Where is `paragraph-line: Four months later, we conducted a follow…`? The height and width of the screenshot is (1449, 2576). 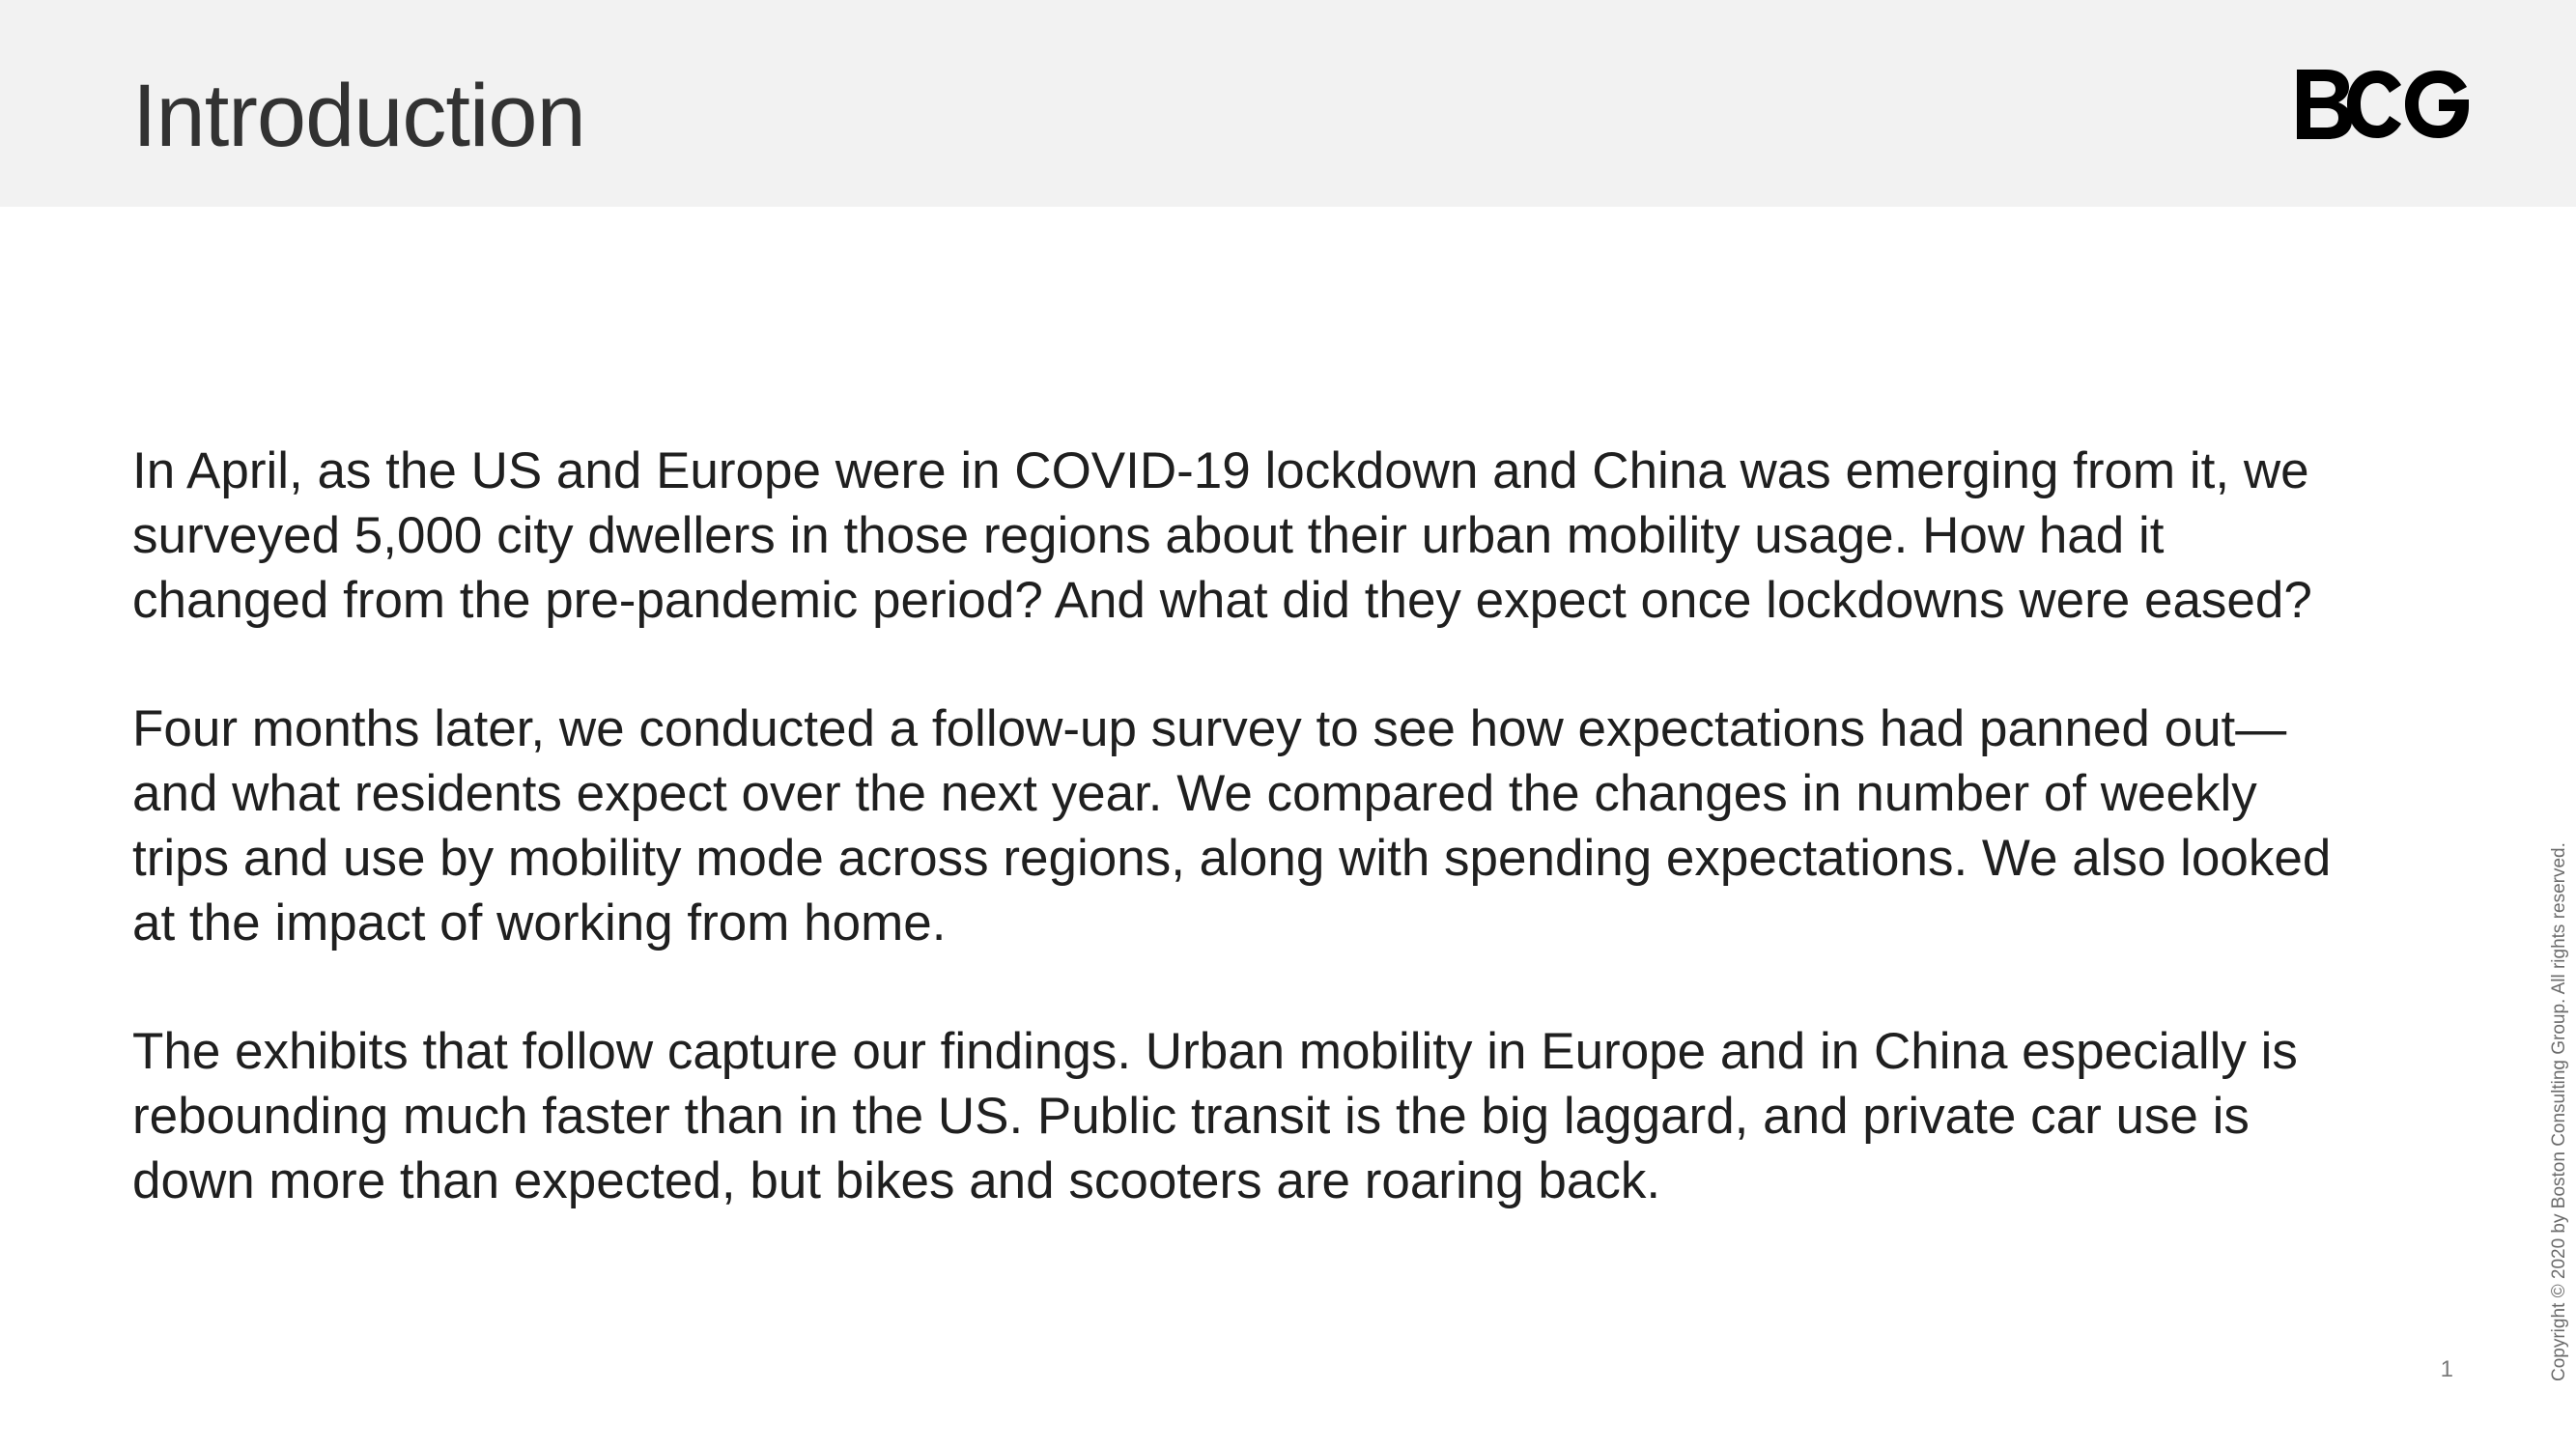 paragraph-line: Four months later, we conducted a follow… is located at coordinates (1209, 728).